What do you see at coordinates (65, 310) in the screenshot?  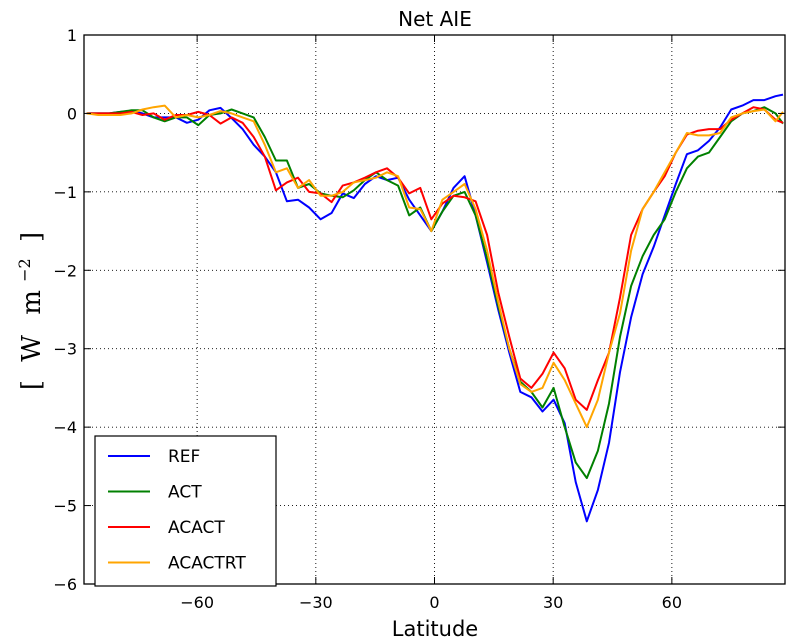 I see `y-tick-labels: 1 0 −1 −2 −3 −4 −5 −6` at bounding box center [65, 310].